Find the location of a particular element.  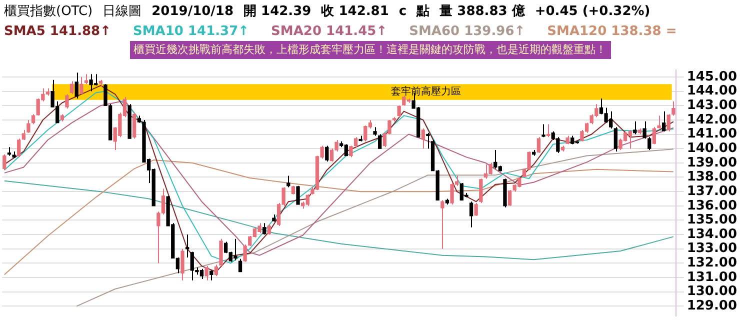

y-tick-label: 130.00 is located at coordinates (712, 292).